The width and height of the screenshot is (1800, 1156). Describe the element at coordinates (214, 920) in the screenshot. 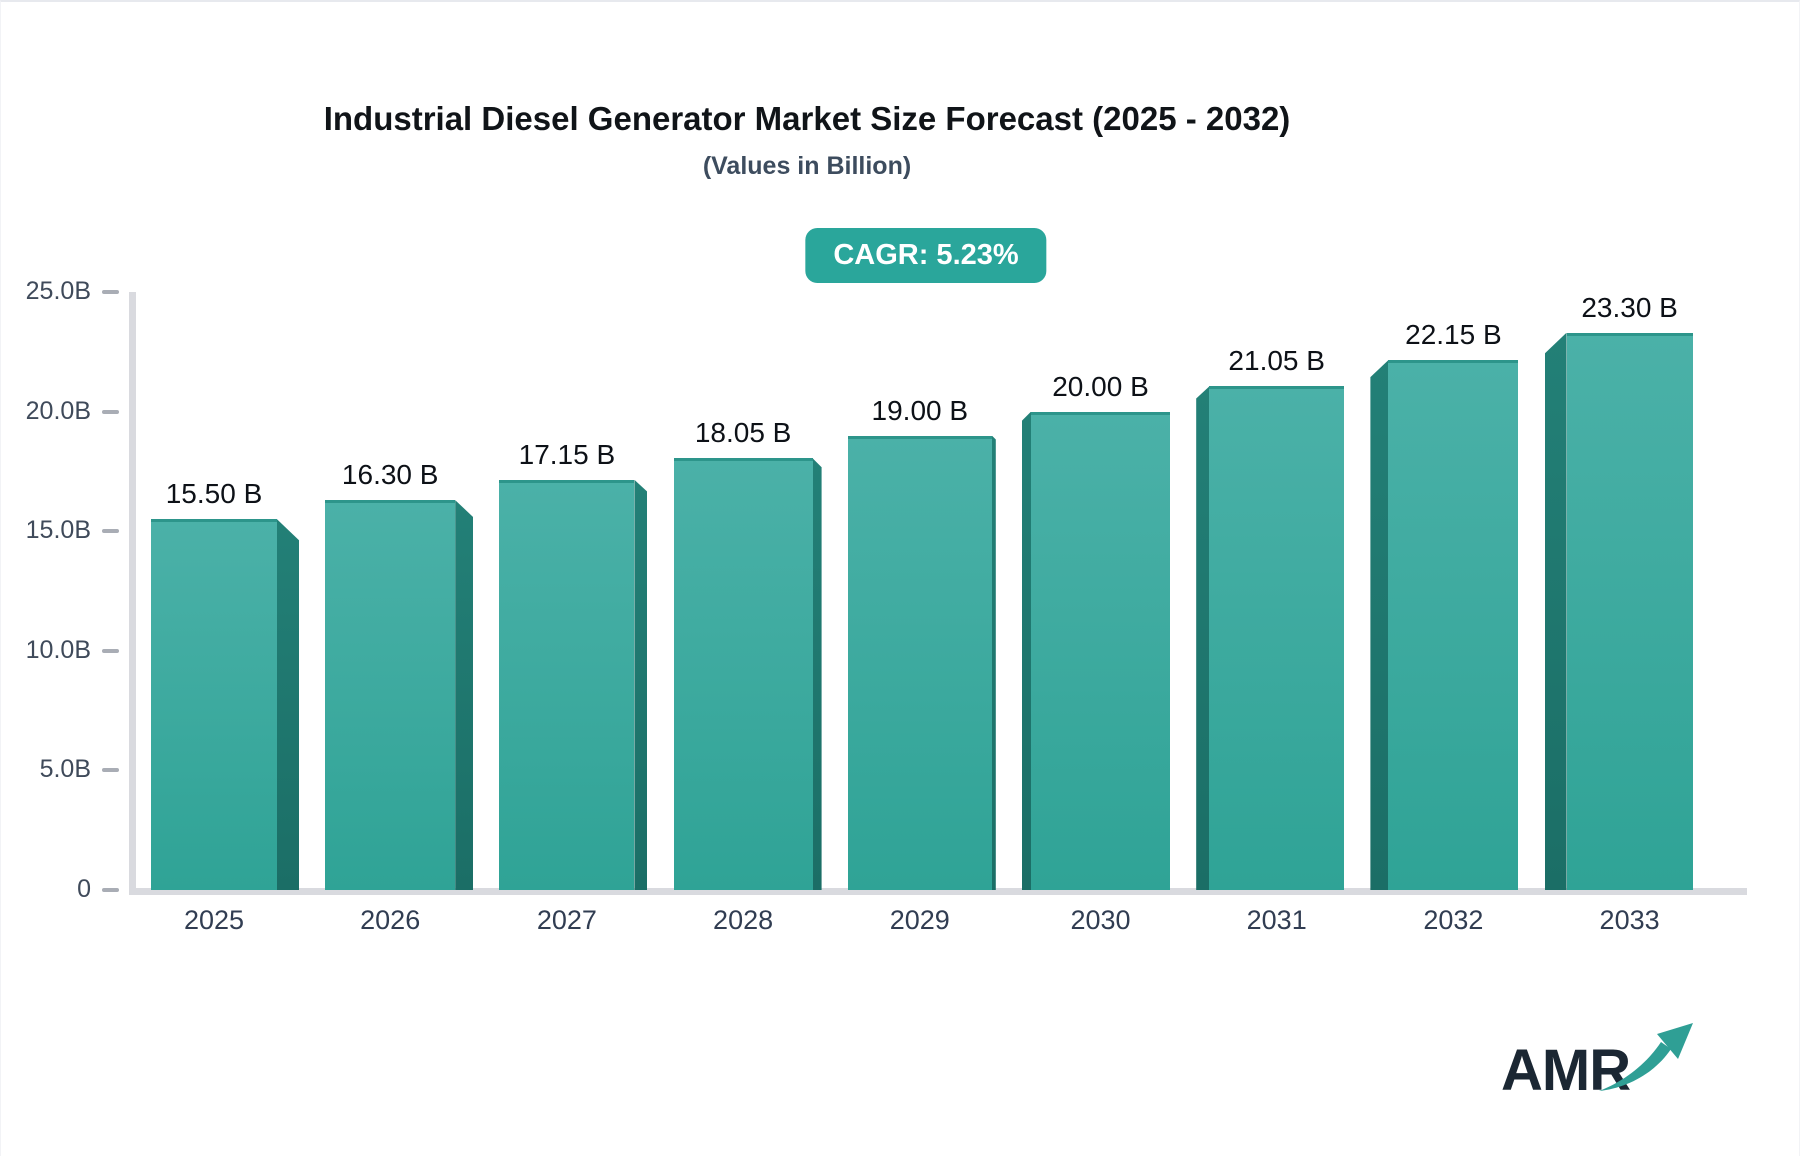

I see `x-tick-label: 2025` at that location.